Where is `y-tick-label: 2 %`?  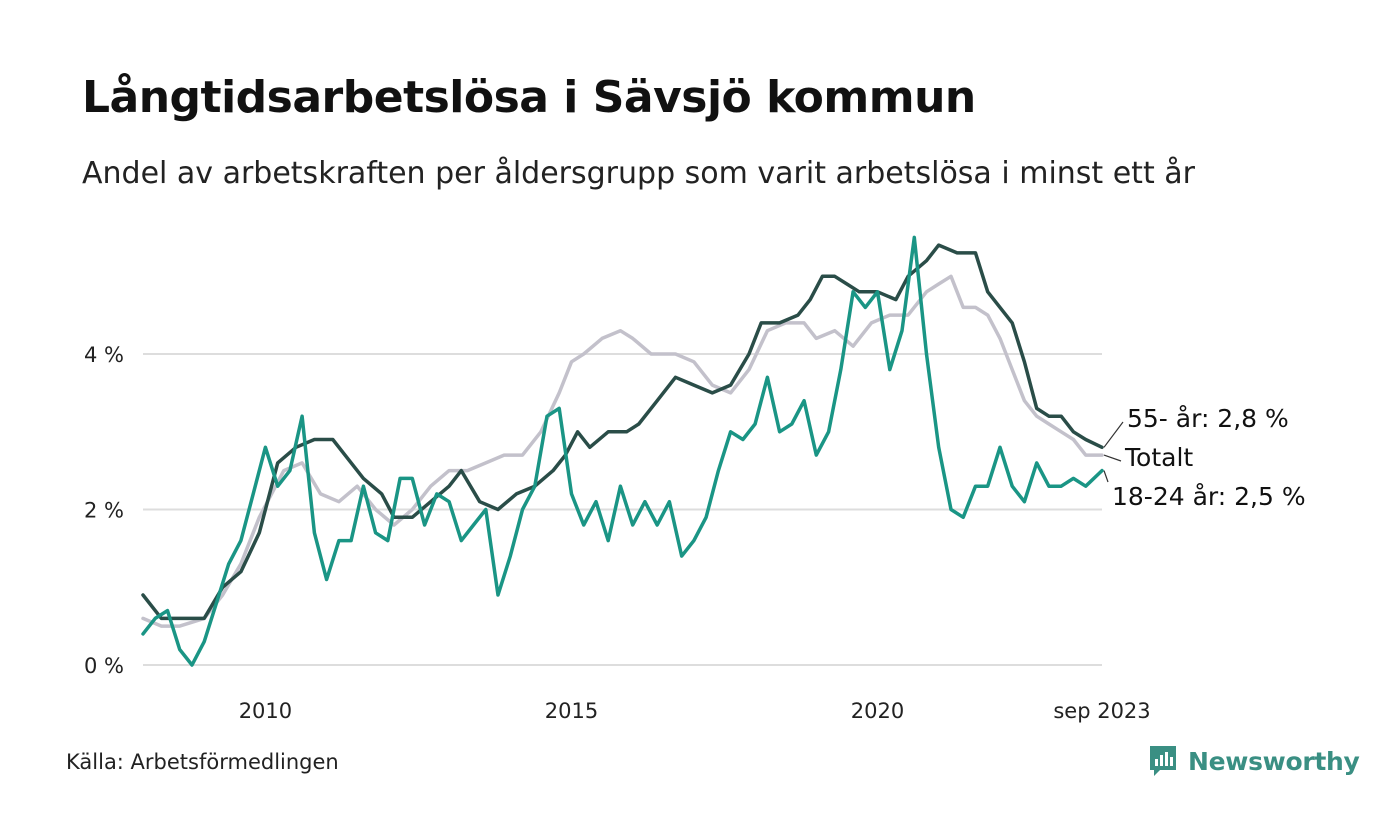 y-tick-label: 2 % is located at coordinates (104, 511).